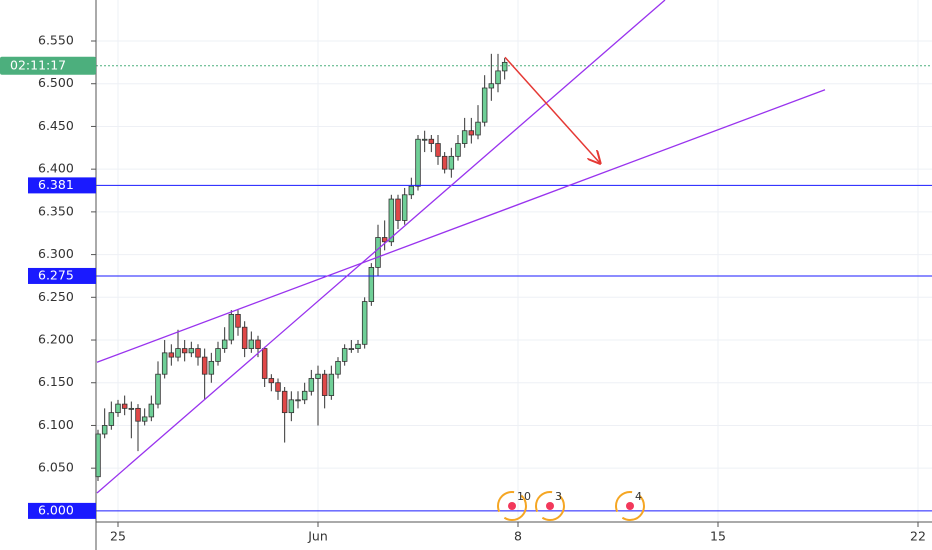 This screenshot has height=550, width=932. I want to click on y-tick-label: 6.150, so click(56, 381).